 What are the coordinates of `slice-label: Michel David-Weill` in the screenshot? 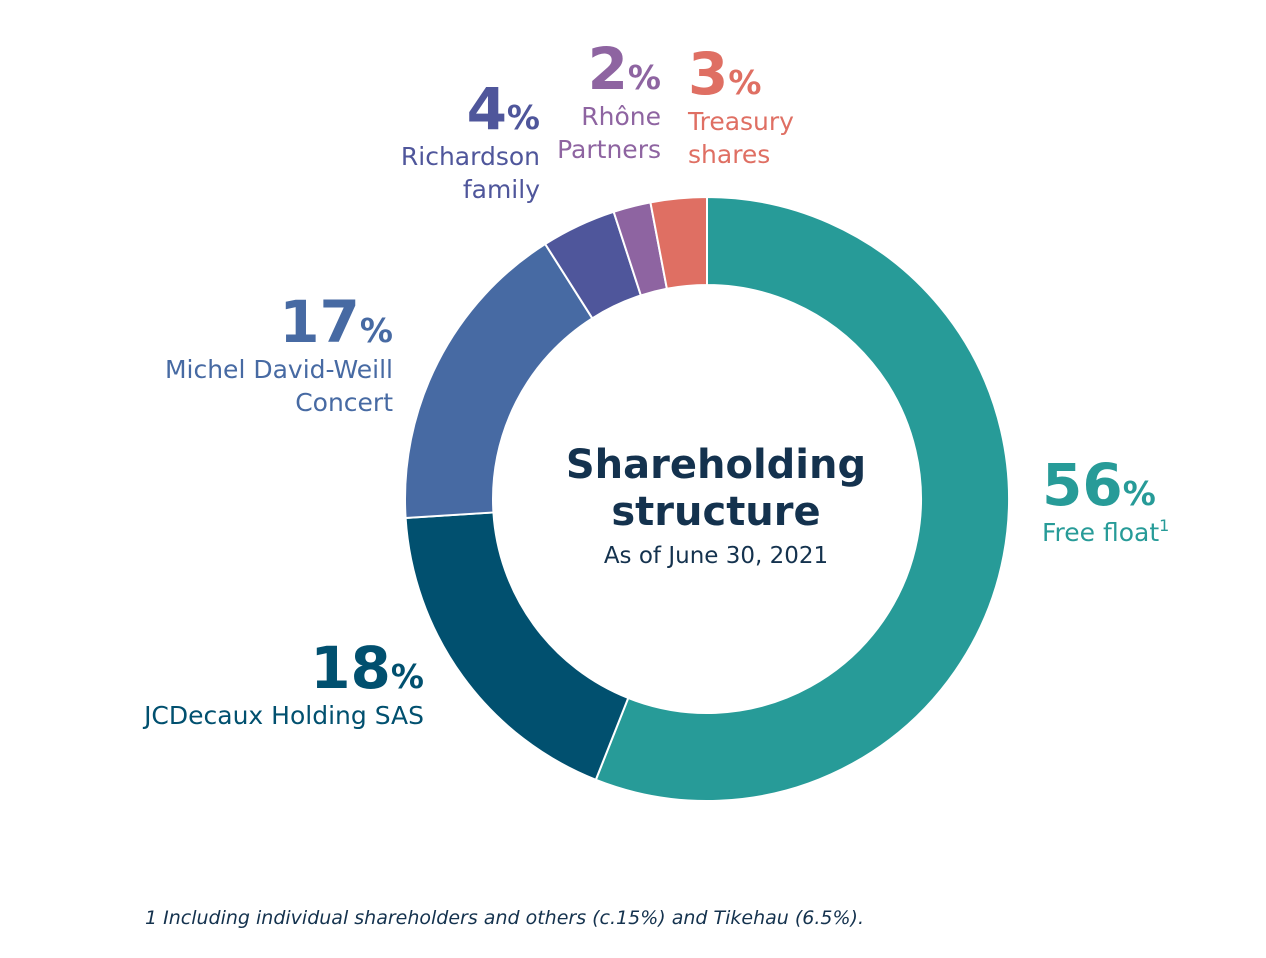 It's located at (279, 369).